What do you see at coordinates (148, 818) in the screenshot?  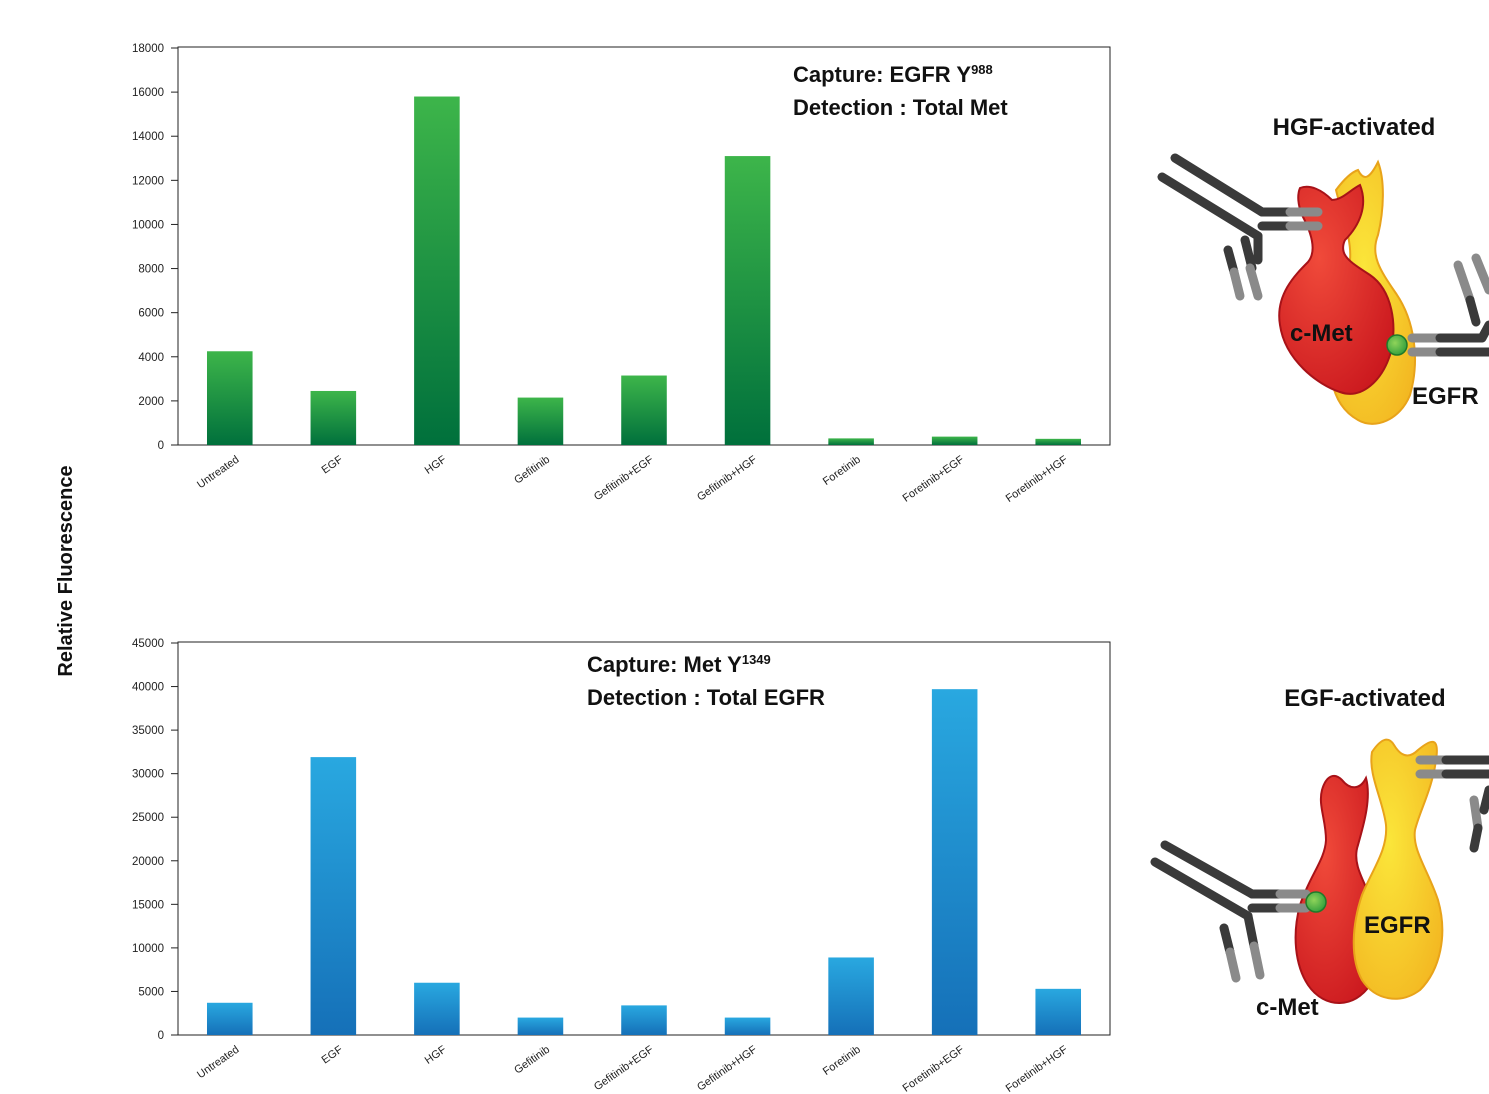 I see `c2-y-tick-label: 25000` at bounding box center [148, 818].